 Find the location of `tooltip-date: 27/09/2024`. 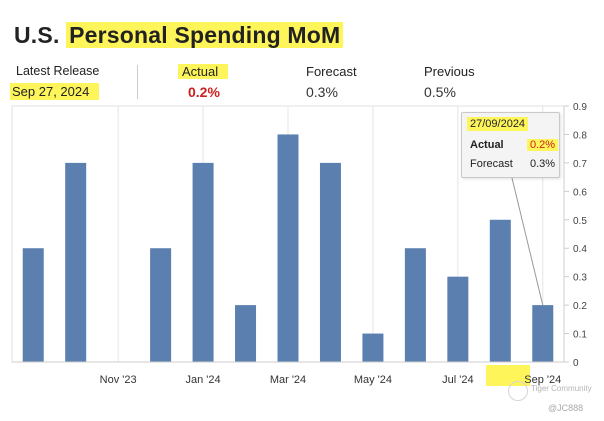

tooltip-date: 27/09/2024 is located at coordinates (498, 124).